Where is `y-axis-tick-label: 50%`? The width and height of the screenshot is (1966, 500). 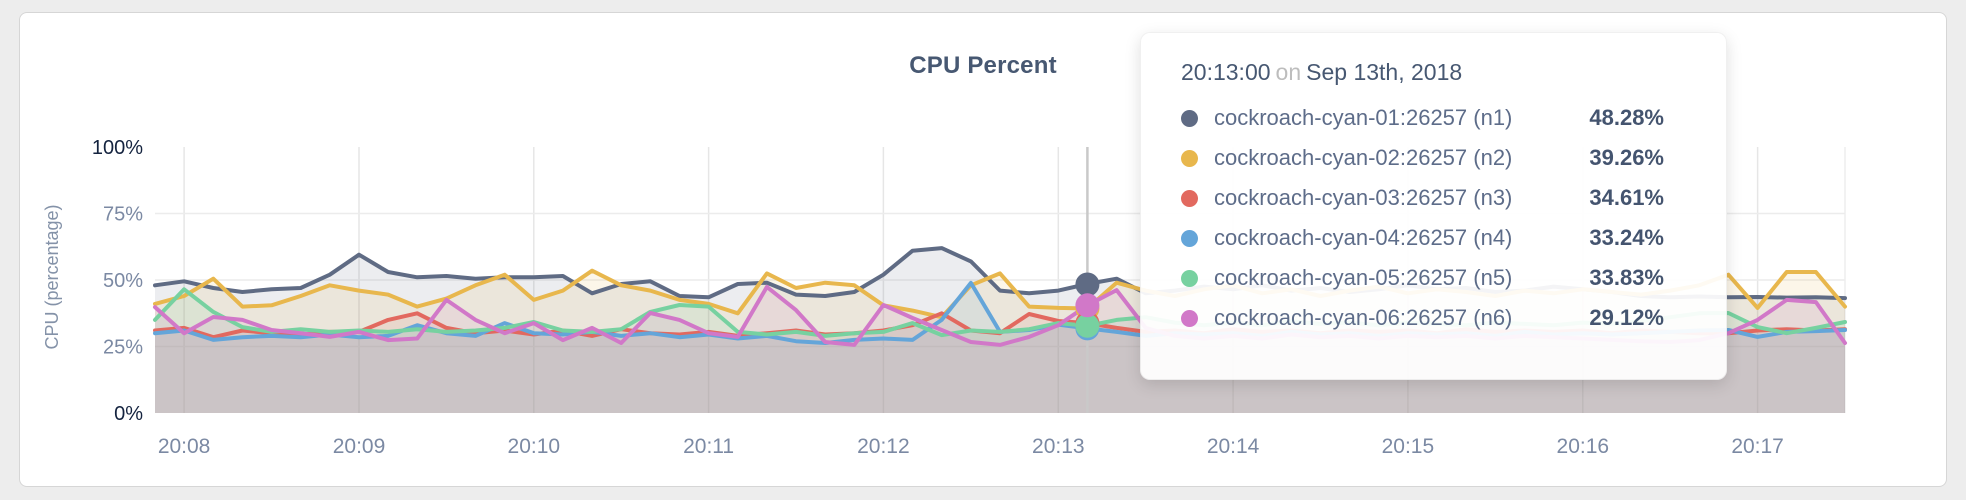
y-axis-tick-label: 50% is located at coordinates (123, 281).